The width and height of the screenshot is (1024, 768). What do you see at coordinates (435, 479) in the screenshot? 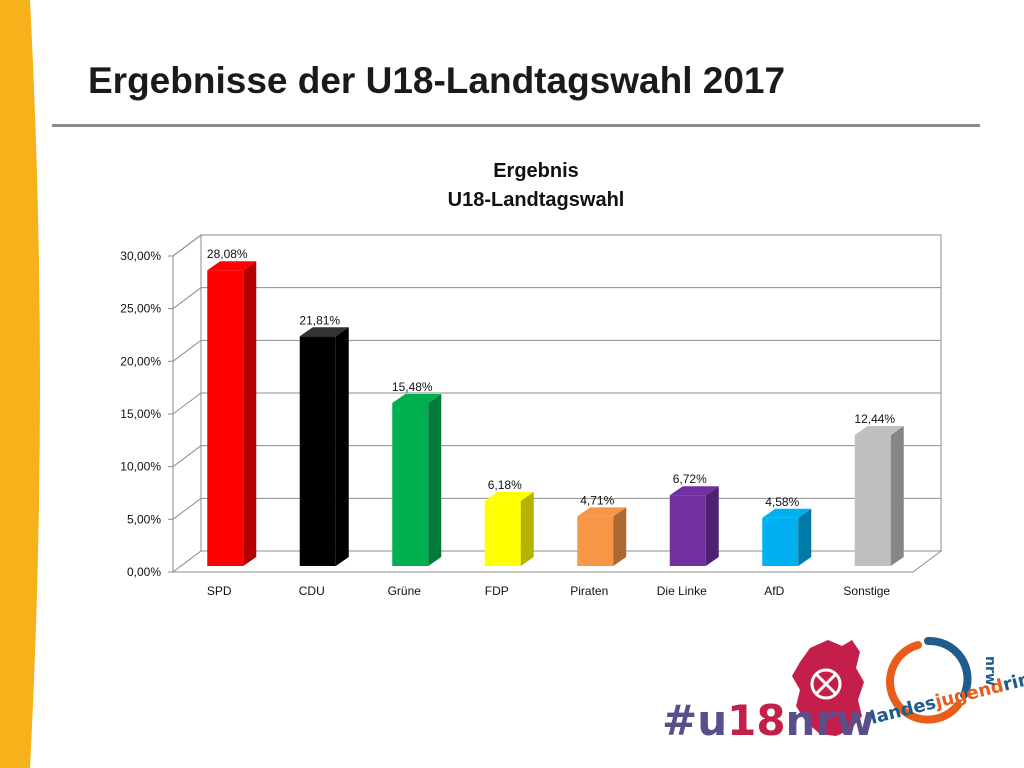
I see `bar-gr-ne-side` at bounding box center [435, 479].